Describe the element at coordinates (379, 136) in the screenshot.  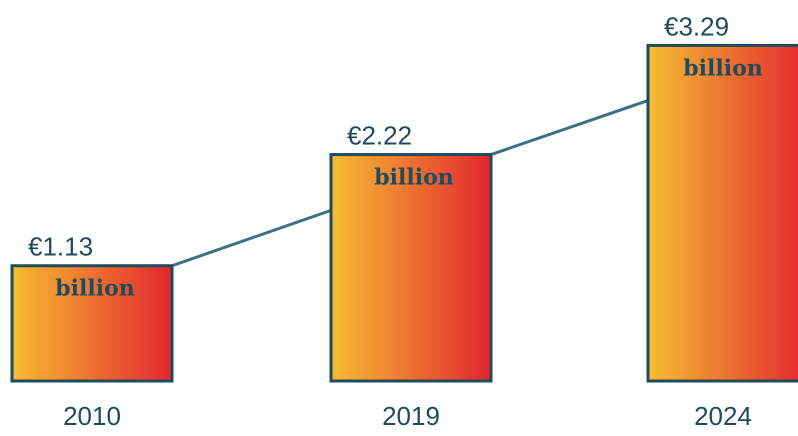
I see `value-label: €2.22` at that location.